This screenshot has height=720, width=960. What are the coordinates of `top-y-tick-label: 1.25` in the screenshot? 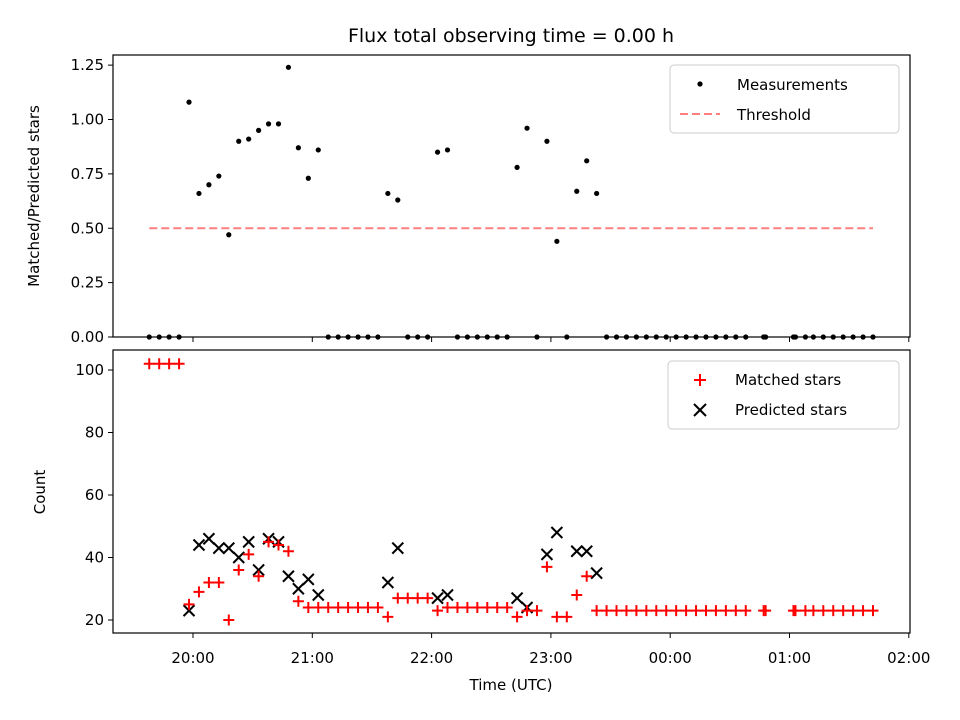 It's located at (87, 65).